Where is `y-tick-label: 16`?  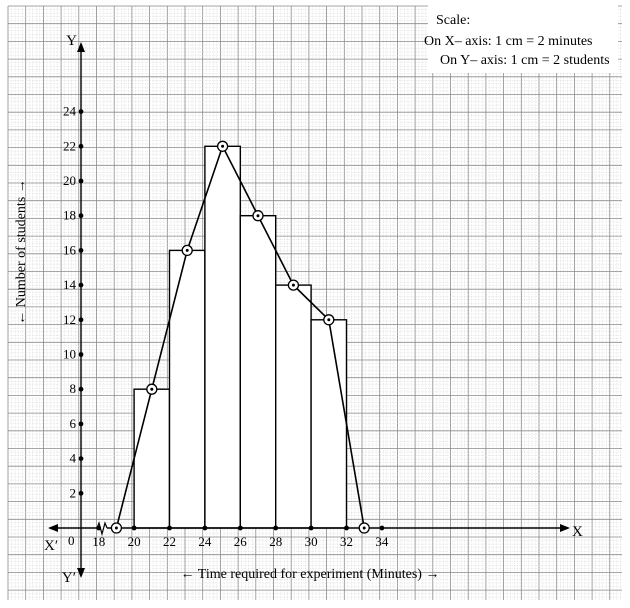
y-tick-label: 16 is located at coordinates (70, 249).